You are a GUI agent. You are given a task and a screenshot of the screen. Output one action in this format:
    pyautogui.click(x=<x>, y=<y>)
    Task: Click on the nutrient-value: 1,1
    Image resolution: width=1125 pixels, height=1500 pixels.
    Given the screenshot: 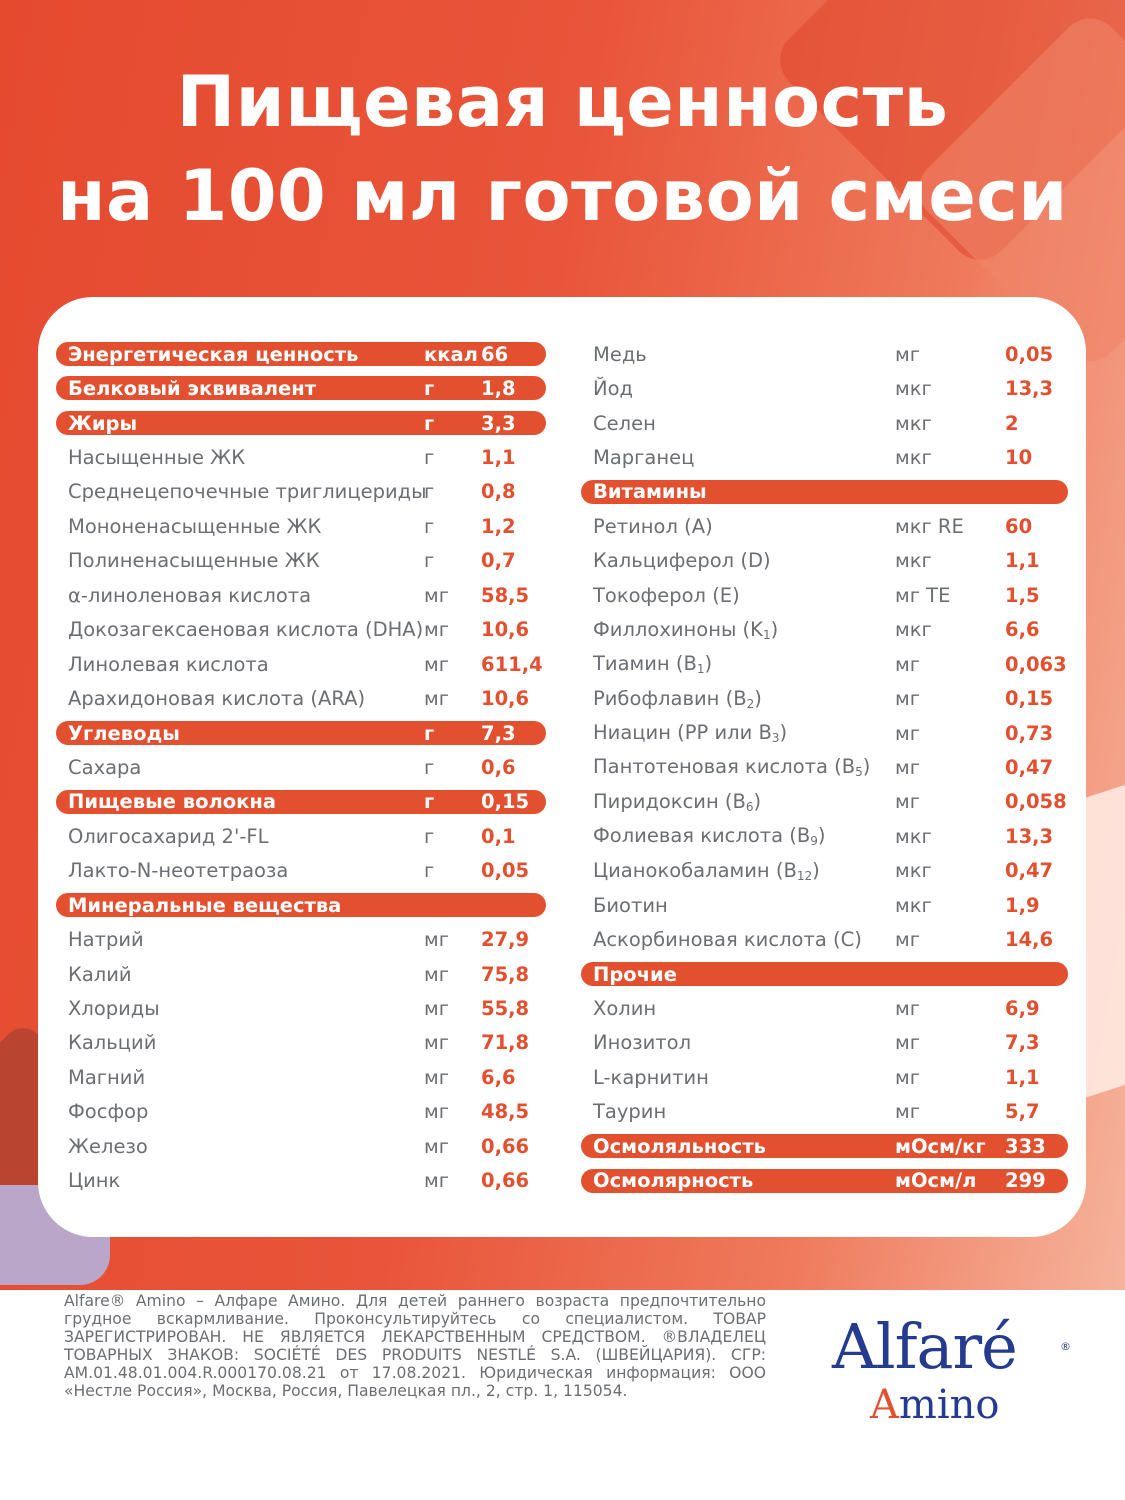 What is the action you would take?
    pyautogui.click(x=498, y=458)
    